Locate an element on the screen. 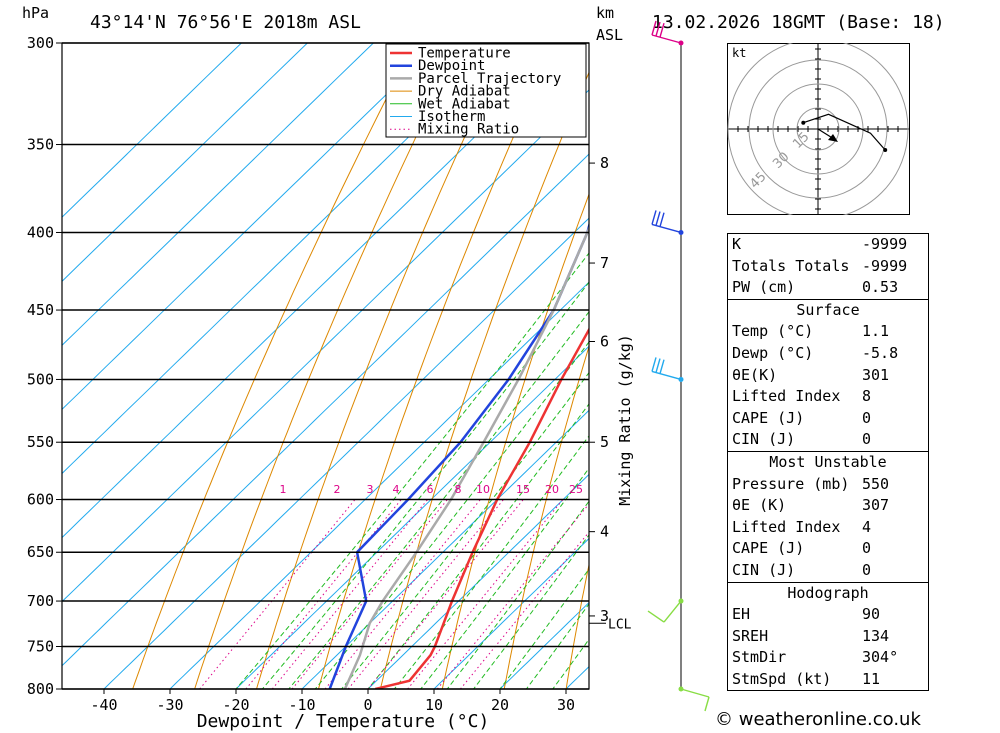 This screenshot has height=733, width=1000. mixing-ratio-value: 6 is located at coordinates (430, 489).